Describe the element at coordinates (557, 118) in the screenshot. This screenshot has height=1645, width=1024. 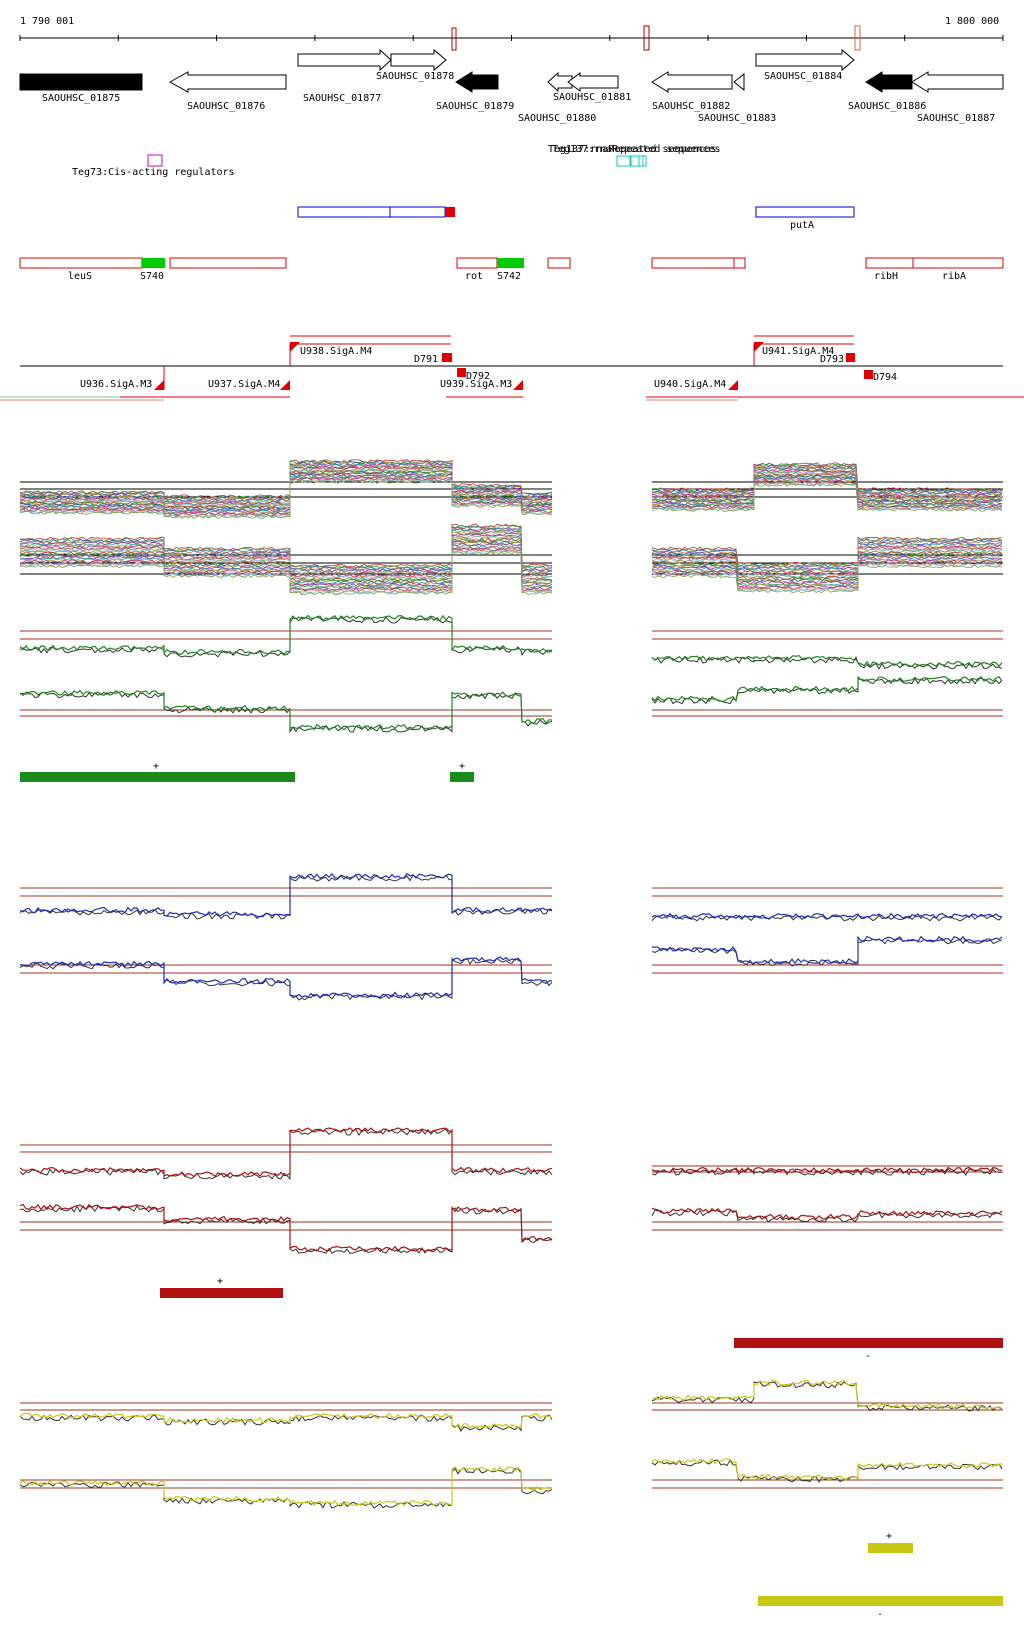
I see `gene-label: SAOUHSC_01880` at that location.